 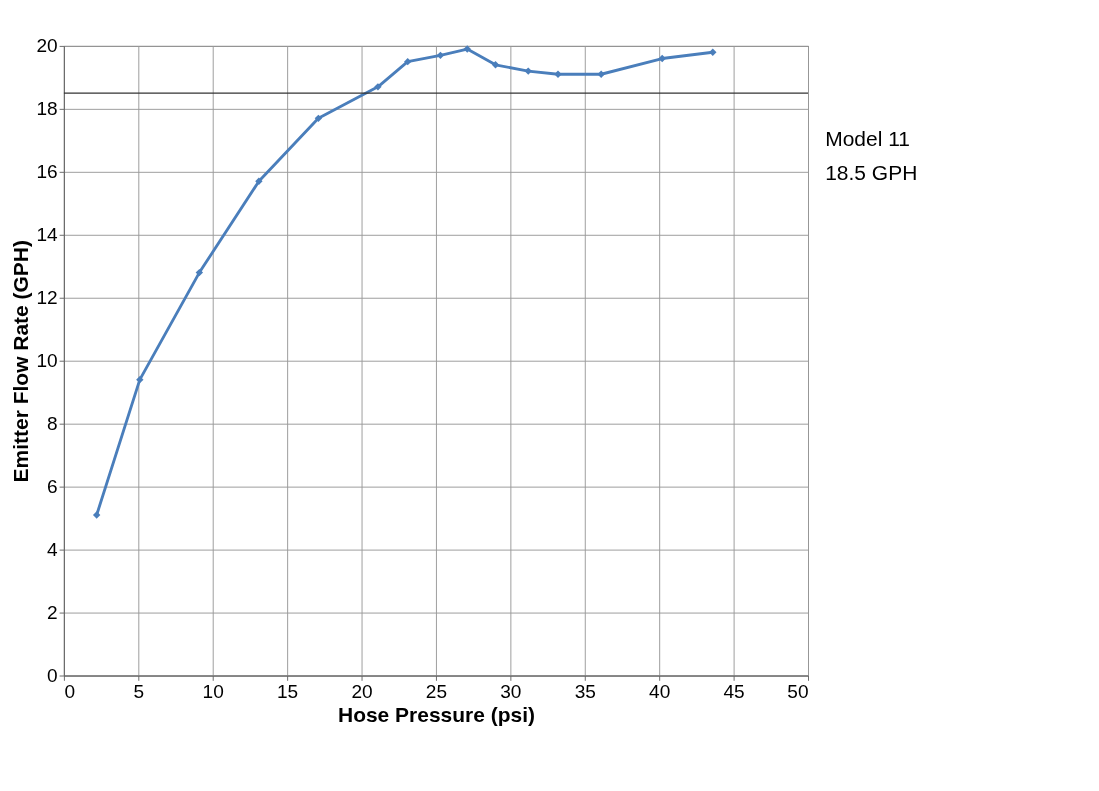 I want to click on x-tick-label: 20, so click(x=362, y=691).